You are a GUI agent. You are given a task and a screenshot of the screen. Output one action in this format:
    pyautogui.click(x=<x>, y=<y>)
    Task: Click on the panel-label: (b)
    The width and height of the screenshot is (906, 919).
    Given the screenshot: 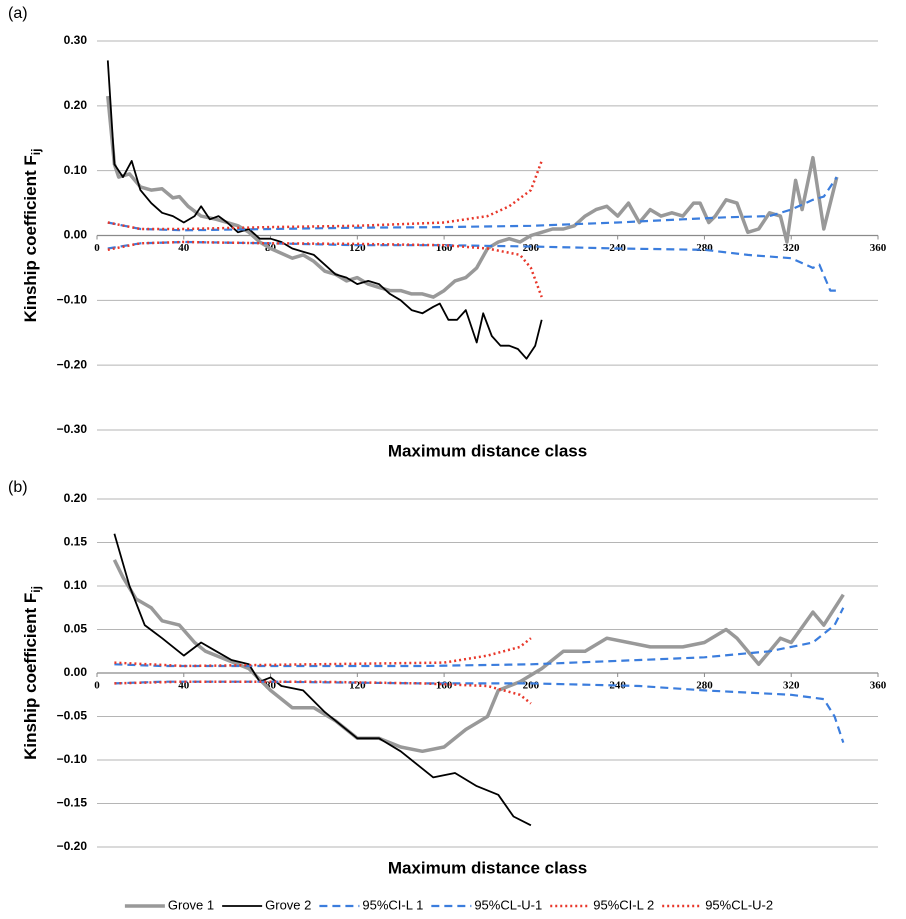 What is the action you would take?
    pyautogui.click(x=18, y=487)
    